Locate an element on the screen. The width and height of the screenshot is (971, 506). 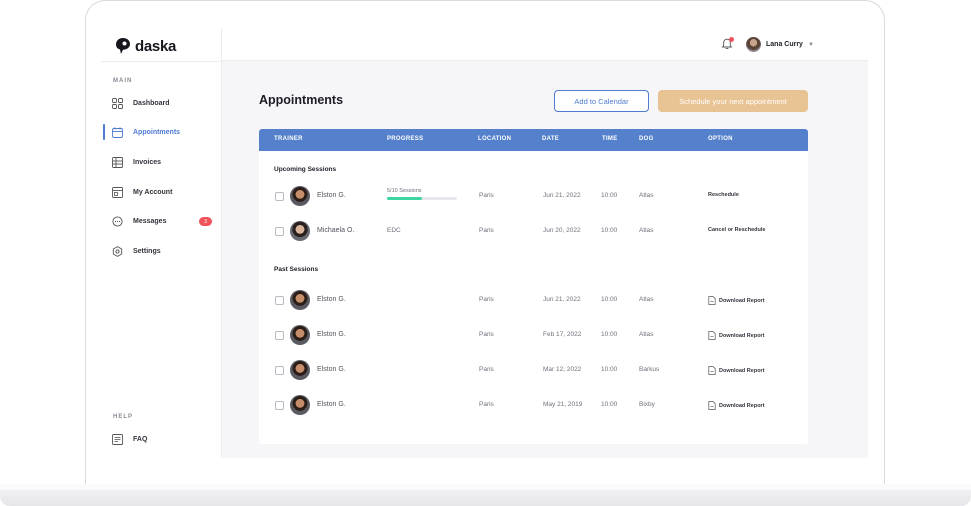
date: Mar 12, 2022 is located at coordinates (562, 369).